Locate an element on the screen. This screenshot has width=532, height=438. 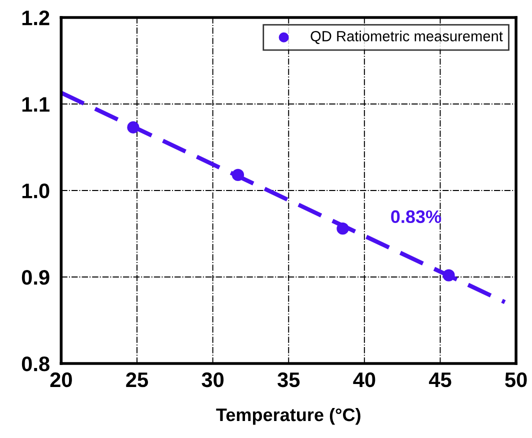
y-tick-label: 0.9 is located at coordinates (36, 277).